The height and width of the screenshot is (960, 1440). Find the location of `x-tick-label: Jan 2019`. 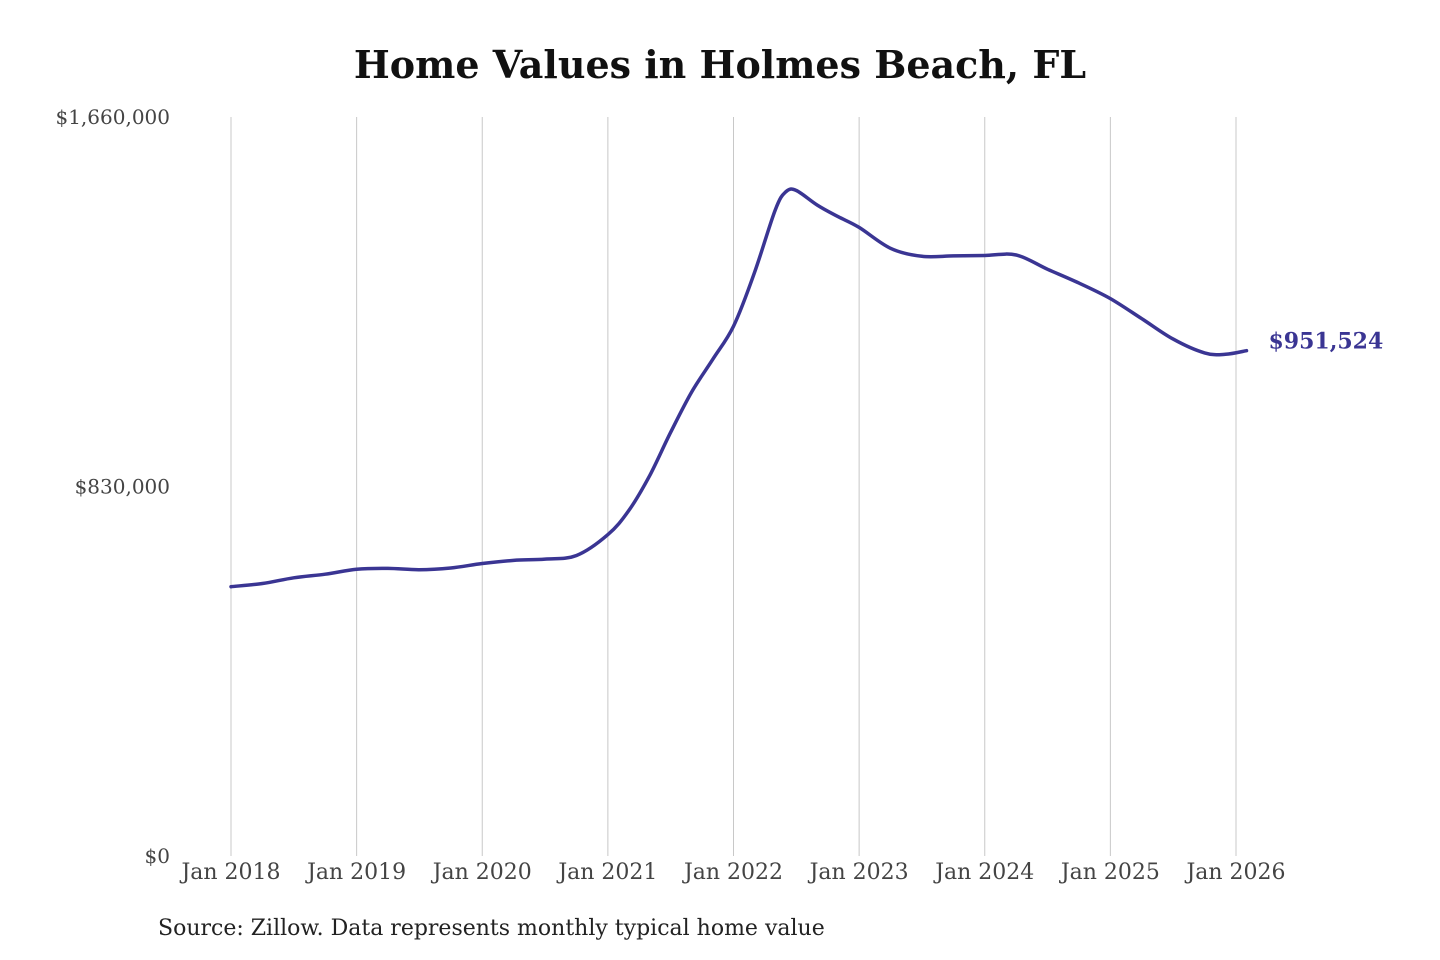

x-tick-label: Jan 2019 is located at coordinates (355, 872).